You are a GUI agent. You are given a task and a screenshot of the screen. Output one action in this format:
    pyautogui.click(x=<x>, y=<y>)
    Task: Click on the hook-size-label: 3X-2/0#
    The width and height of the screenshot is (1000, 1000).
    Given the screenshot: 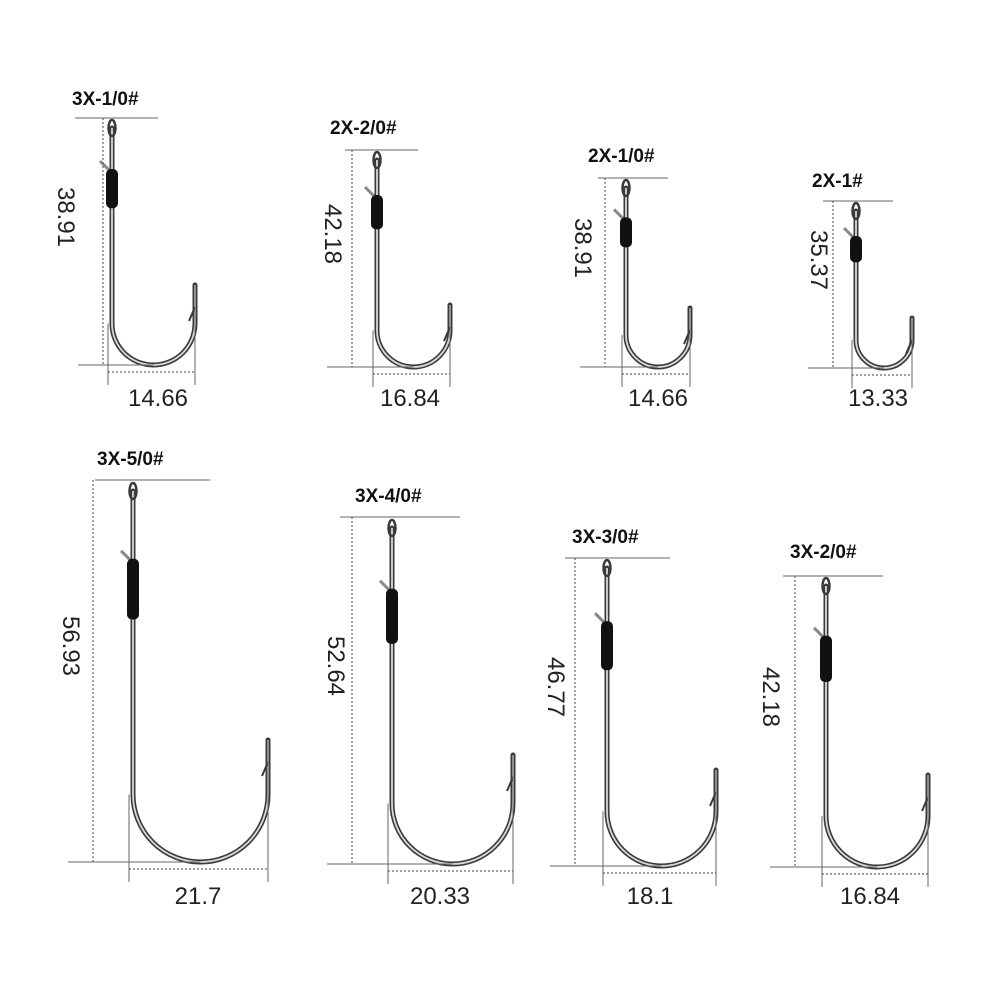 What is the action you would take?
    pyautogui.click(x=823, y=552)
    